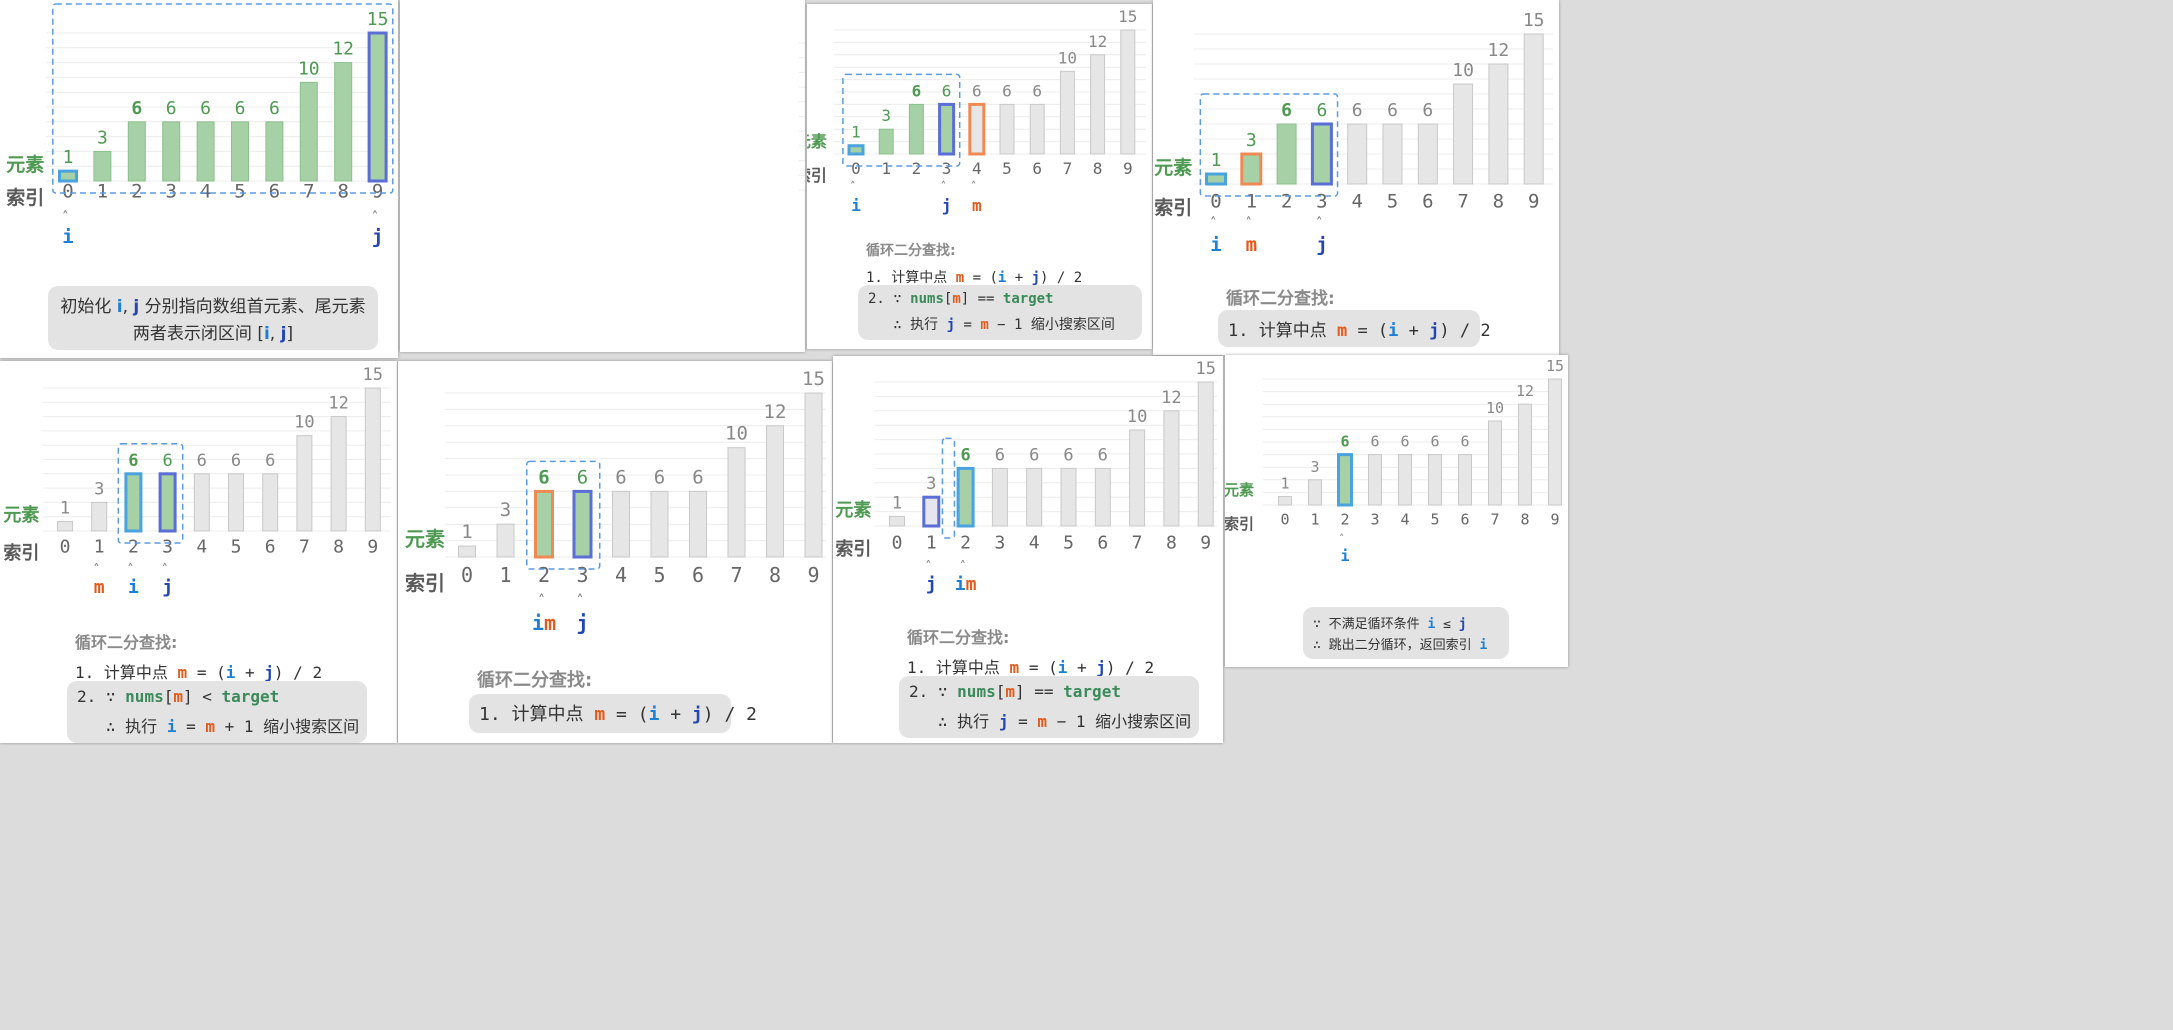  I want to click on note-box-line: 2. ∵ nums[m] == target, so click(961, 299).